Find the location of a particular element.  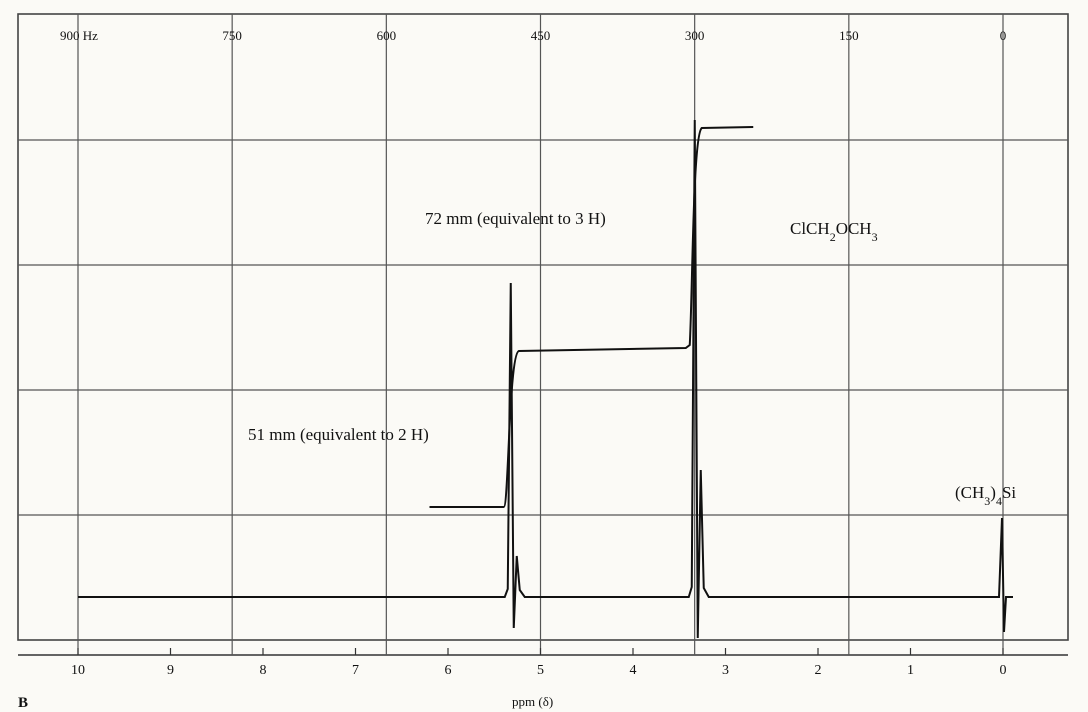

ppm-axis: 10 9 8 7 6 5 4 3 2 1 0 is located at coordinates (539, 663).